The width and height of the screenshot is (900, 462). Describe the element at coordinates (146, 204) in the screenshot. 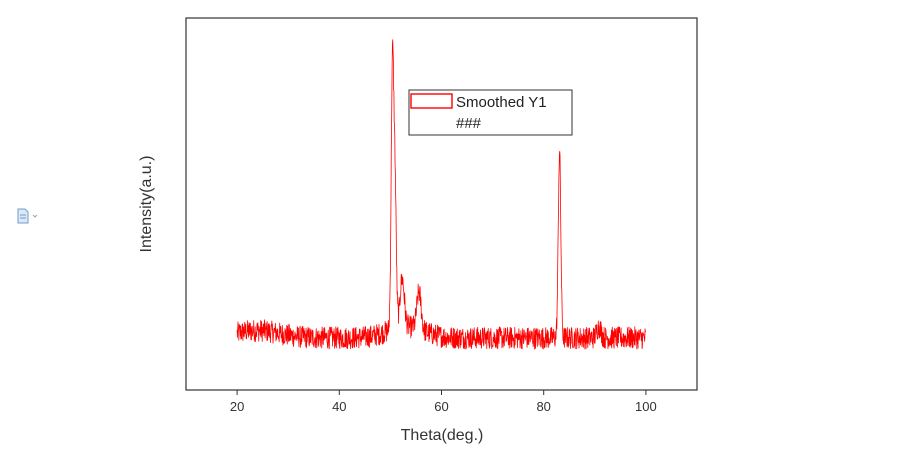

I see `y-axis-label: Intensity(a.u.)` at that location.